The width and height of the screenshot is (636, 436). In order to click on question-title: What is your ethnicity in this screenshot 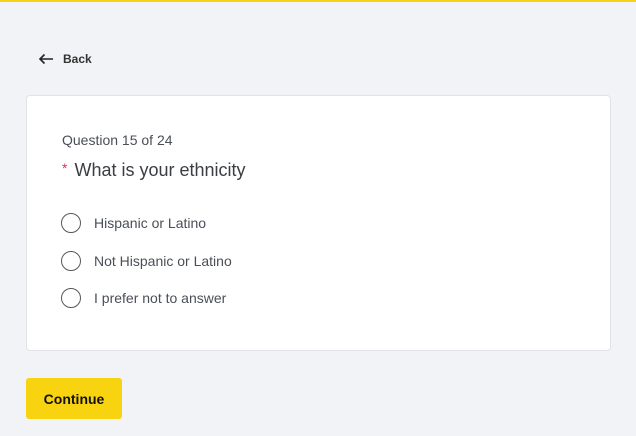, I will do `click(160, 170)`.